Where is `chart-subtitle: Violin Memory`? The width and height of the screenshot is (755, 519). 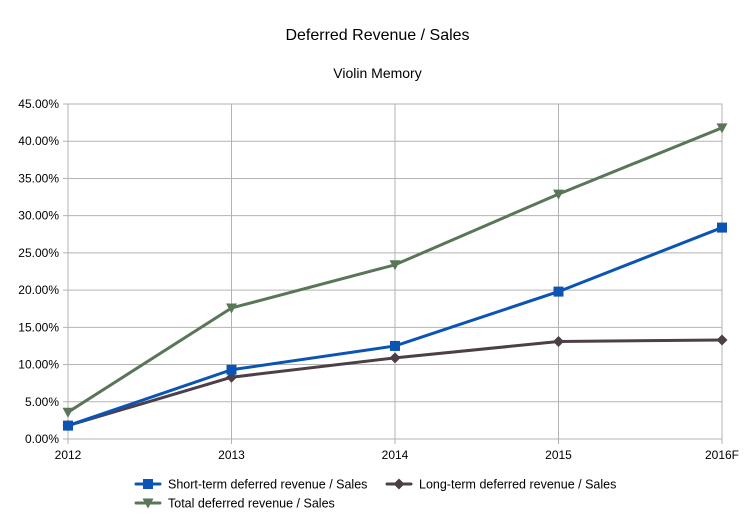 chart-subtitle: Violin Memory is located at coordinates (377, 73).